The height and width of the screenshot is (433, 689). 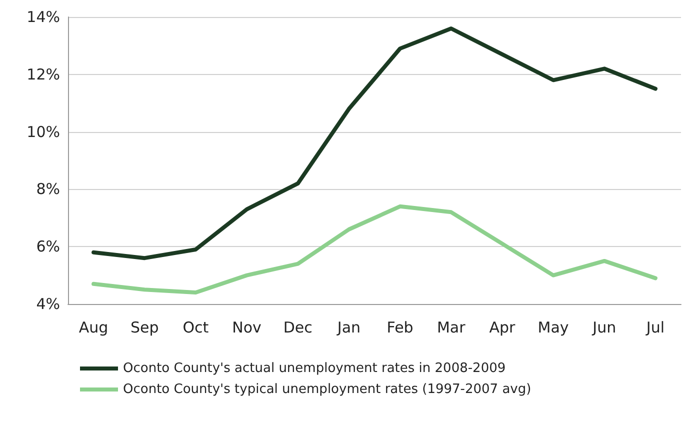 I want to click on x-tick-label: Sep, so click(x=144, y=327).